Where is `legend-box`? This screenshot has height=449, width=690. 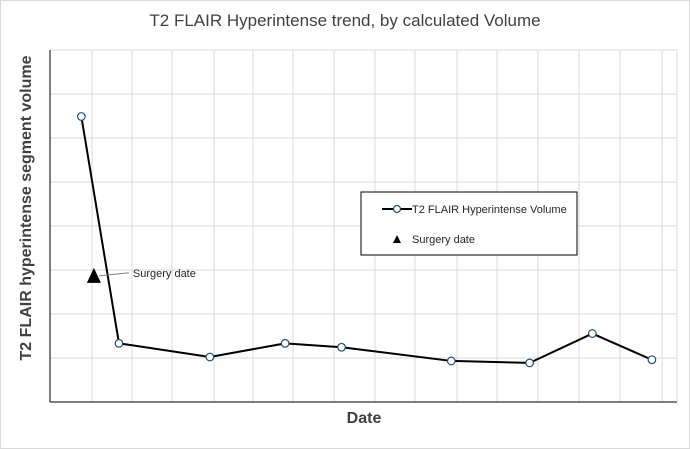 legend-box is located at coordinates (469, 223).